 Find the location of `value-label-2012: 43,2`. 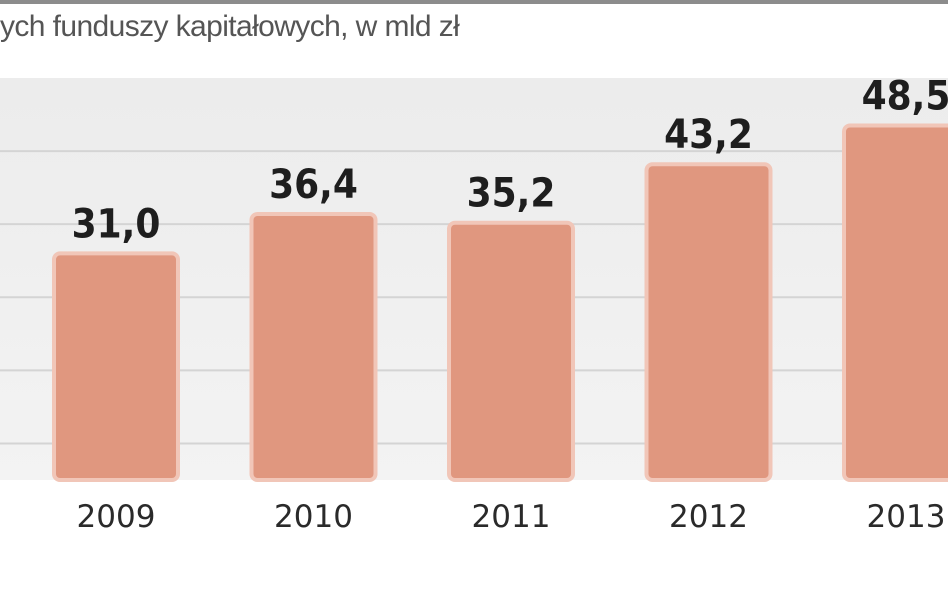

value-label-2012: 43,2 is located at coordinates (708, 135).